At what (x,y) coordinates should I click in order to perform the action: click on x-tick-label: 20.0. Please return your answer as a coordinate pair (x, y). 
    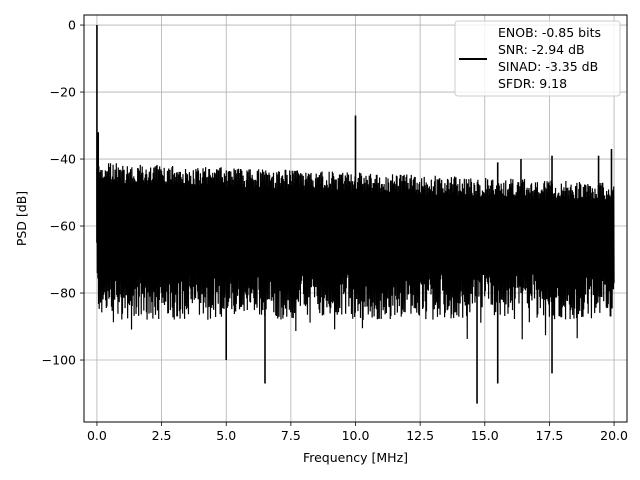
    Looking at the image, I should click on (614, 435).